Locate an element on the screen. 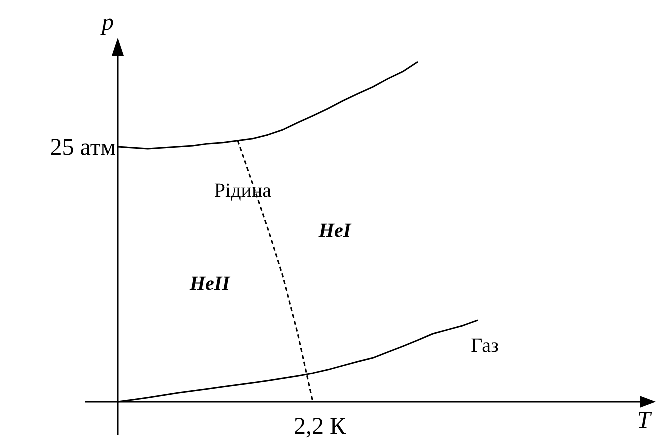 This screenshot has width=656, height=448. annotation: HeI is located at coordinates (335, 231).